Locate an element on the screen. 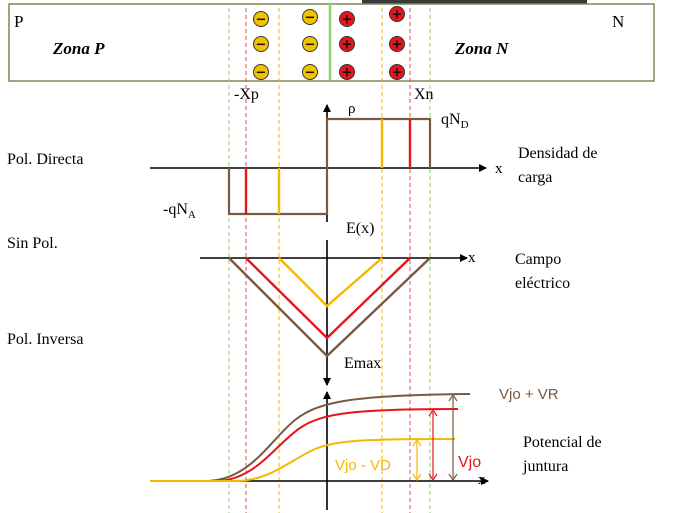 This screenshot has width=682, height=513. charge-x-label: x is located at coordinates (499, 169).